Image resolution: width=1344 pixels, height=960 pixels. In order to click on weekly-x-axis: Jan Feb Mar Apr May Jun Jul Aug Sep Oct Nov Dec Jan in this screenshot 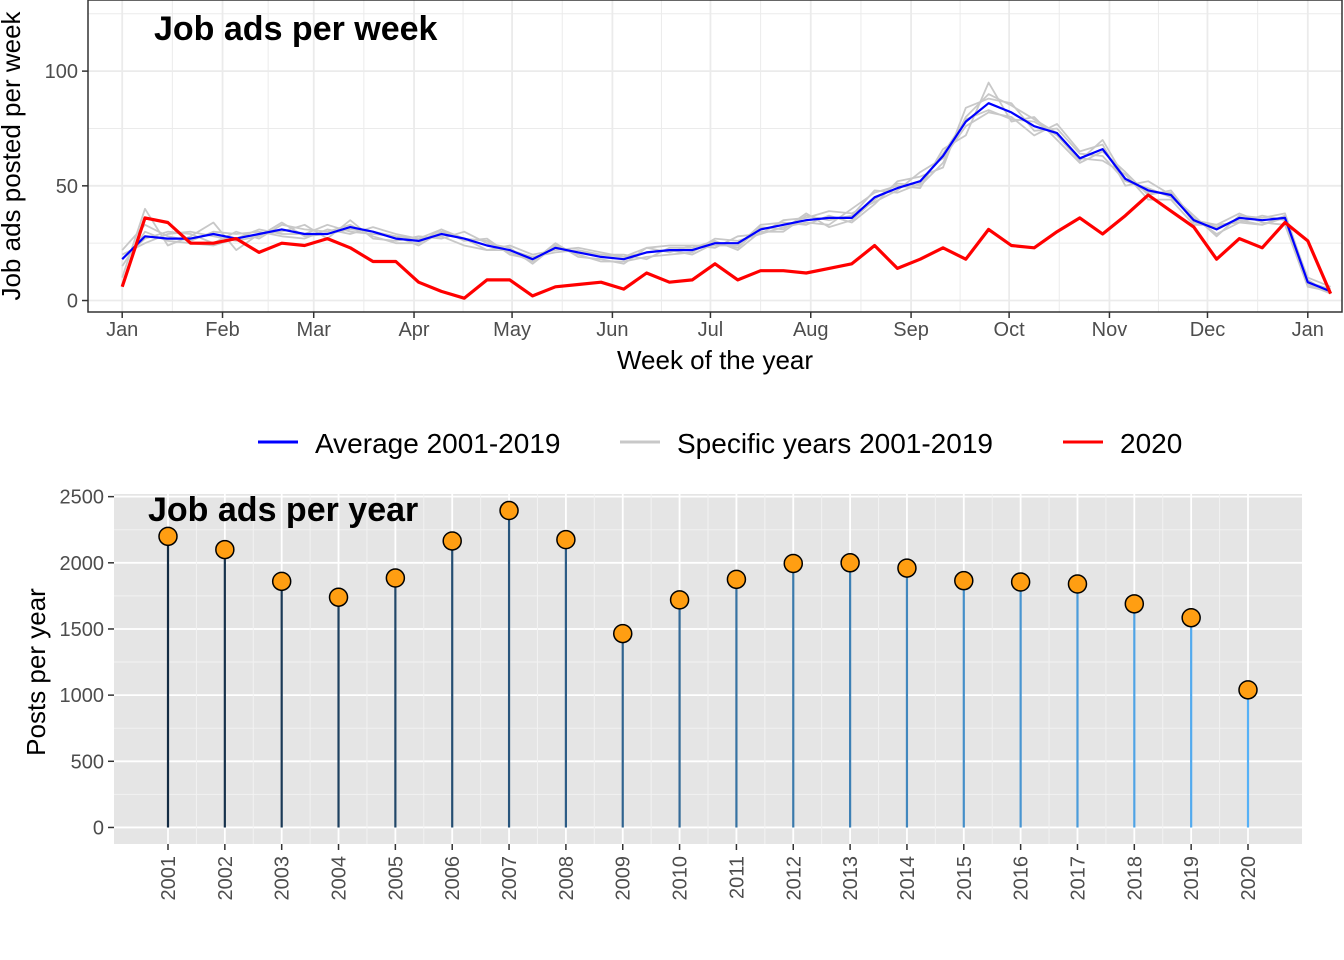, I will do `click(715, 326)`.